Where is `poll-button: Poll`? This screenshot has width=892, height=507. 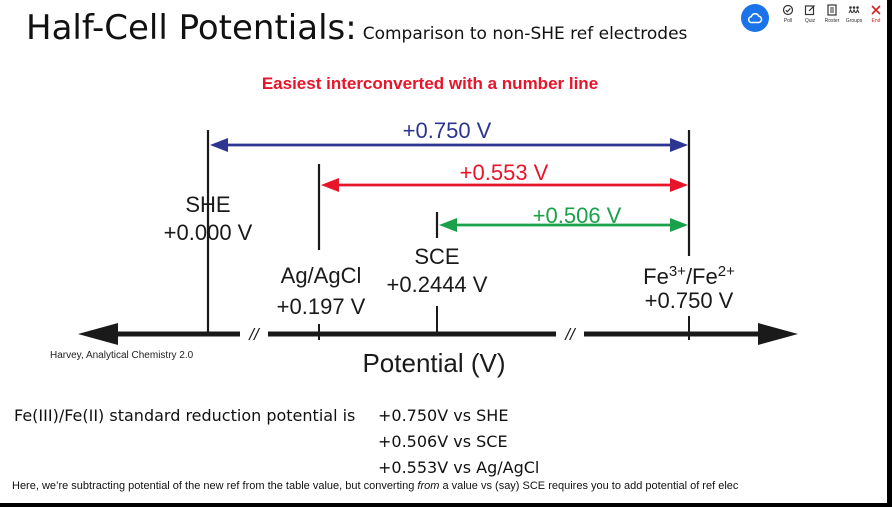
poll-button: Poll is located at coordinates (788, 14).